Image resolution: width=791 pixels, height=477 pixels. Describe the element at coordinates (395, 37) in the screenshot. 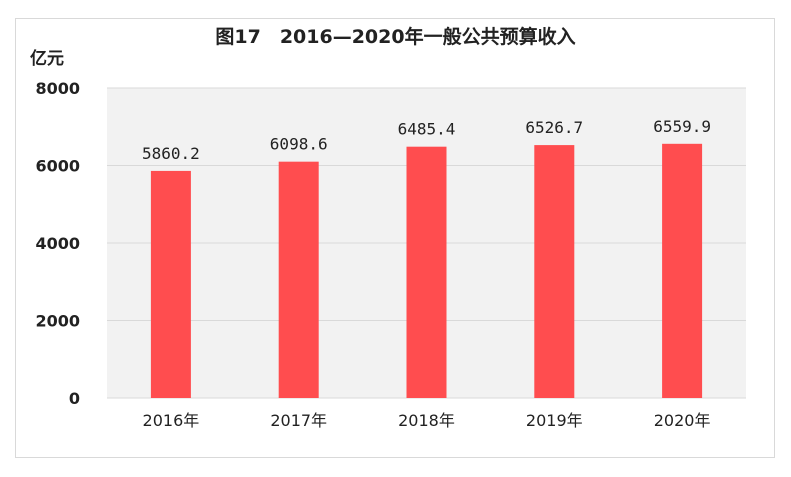

I see `chart-title: 图17 2016—2020年一般公共预算收入` at that location.